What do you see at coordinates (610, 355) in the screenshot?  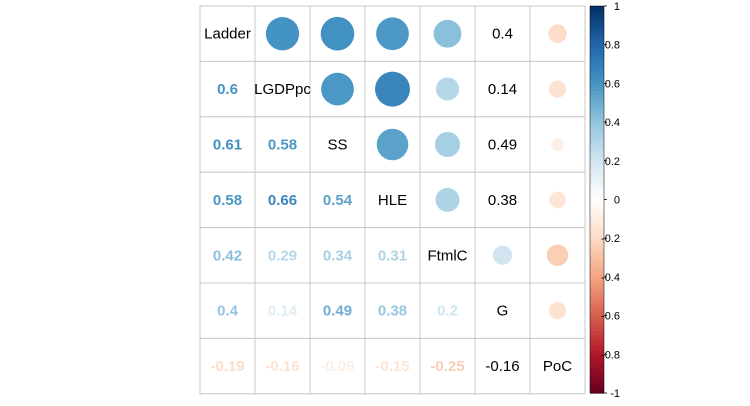 I see `legend-tick-label: -0.8` at bounding box center [610, 355].